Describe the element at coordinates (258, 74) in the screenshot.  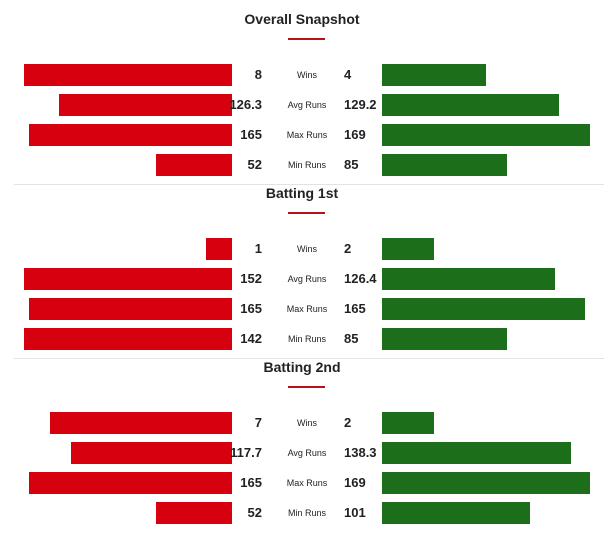
I see `left-team-value: 8` at that location.